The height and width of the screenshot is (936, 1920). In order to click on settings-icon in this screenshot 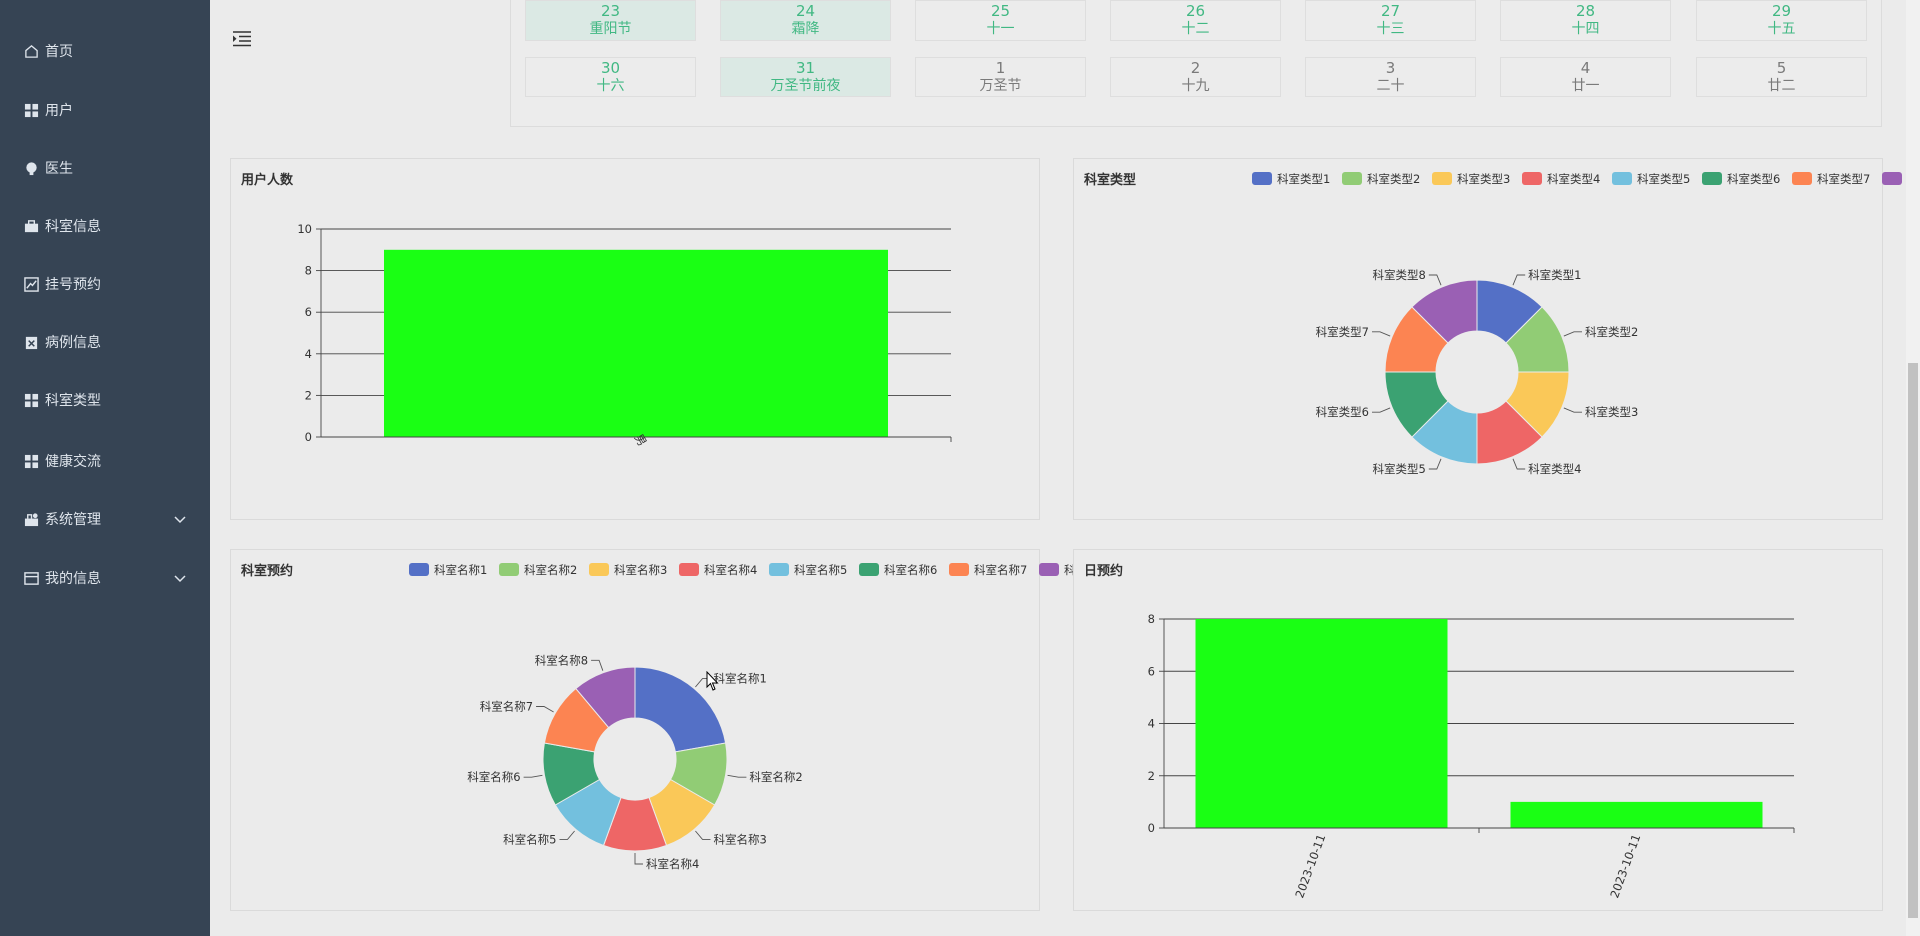, I will do `click(31, 519)`.